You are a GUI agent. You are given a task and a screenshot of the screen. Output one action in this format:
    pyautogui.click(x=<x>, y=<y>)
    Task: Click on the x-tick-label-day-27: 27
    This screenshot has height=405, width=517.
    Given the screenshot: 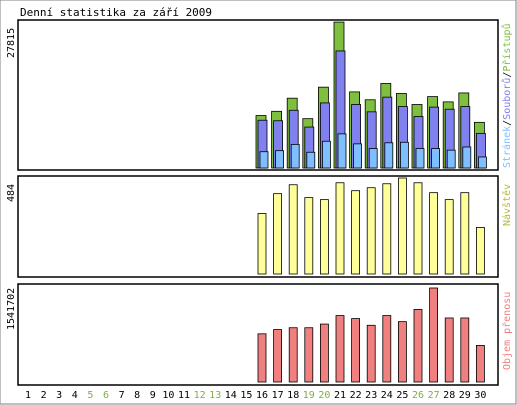 What is the action you would take?
    pyautogui.click(x=434, y=395)
    